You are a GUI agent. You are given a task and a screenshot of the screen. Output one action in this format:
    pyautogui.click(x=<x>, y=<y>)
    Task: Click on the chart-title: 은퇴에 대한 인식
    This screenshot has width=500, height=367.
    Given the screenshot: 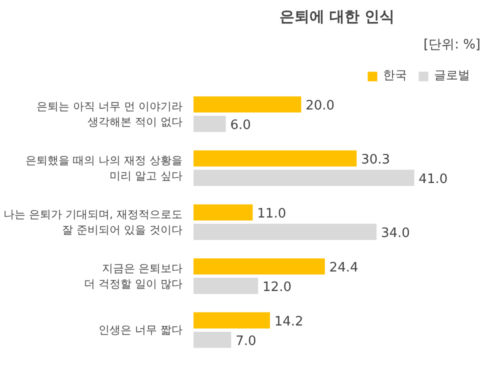 What is the action you would take?
    pyautogui.click(x=337, y=17)
    